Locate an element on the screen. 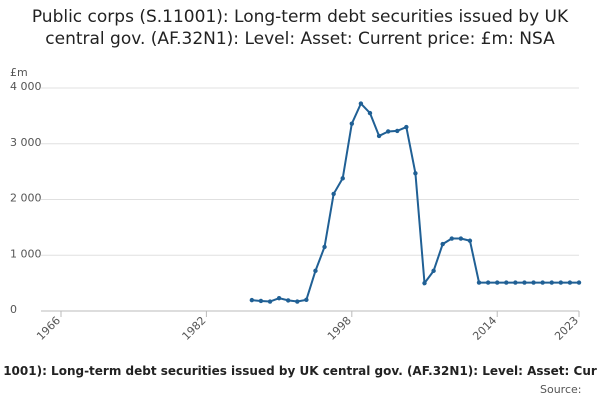  source: Source: is located at coordinates (561, 389).